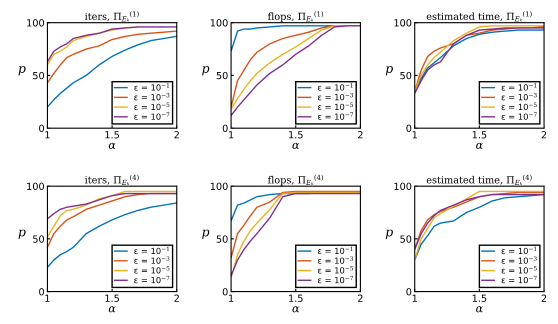 Image resolution: width=558 pixels, height=324 pixels. I want to click on chart-title: flops, Π$_{Eₖ}$$^{(4)}$, so click(296, 180).